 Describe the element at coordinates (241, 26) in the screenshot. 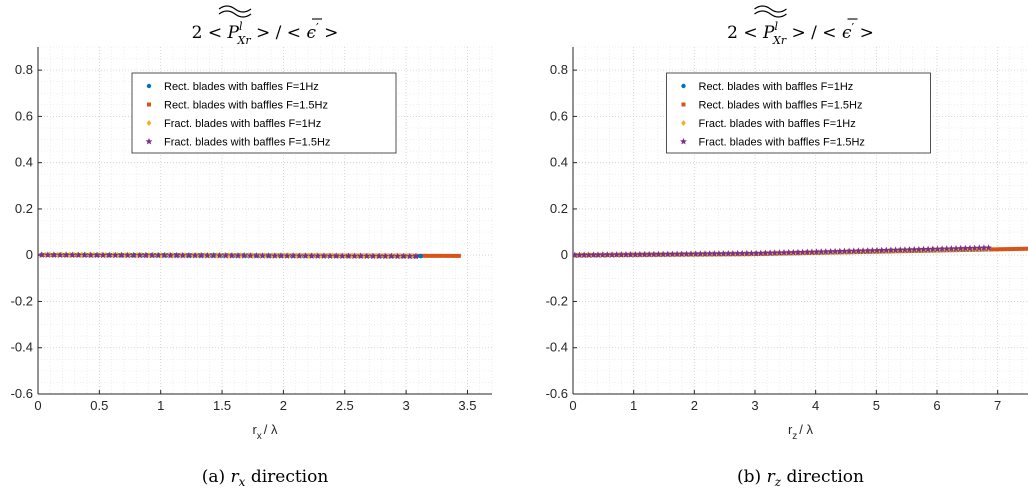

I see `title-superscript: l` at that location.